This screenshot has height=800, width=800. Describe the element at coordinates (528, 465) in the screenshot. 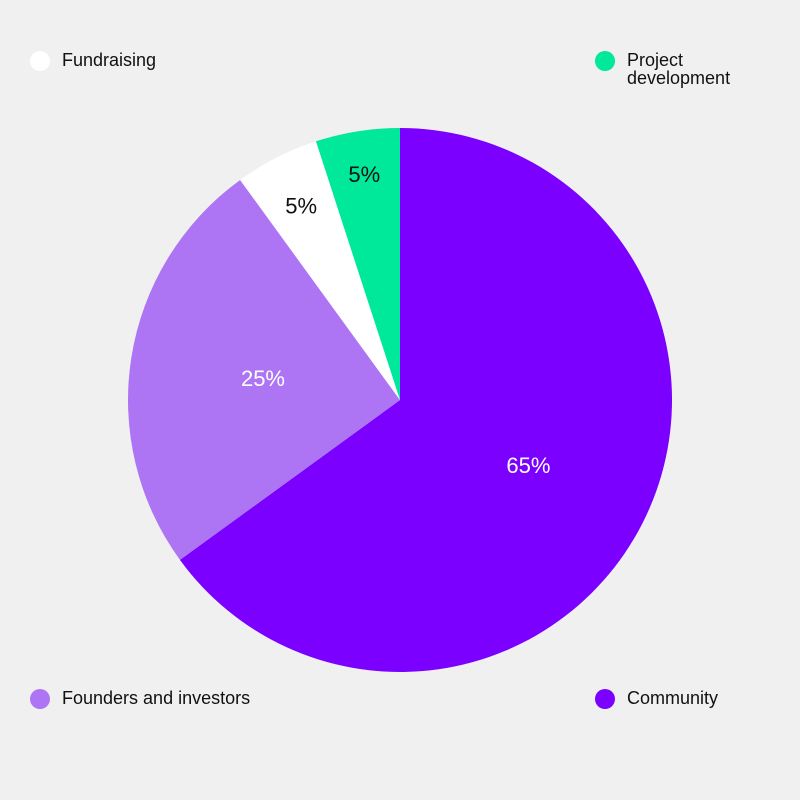

I see `slice-label-community: 65%` at that location.